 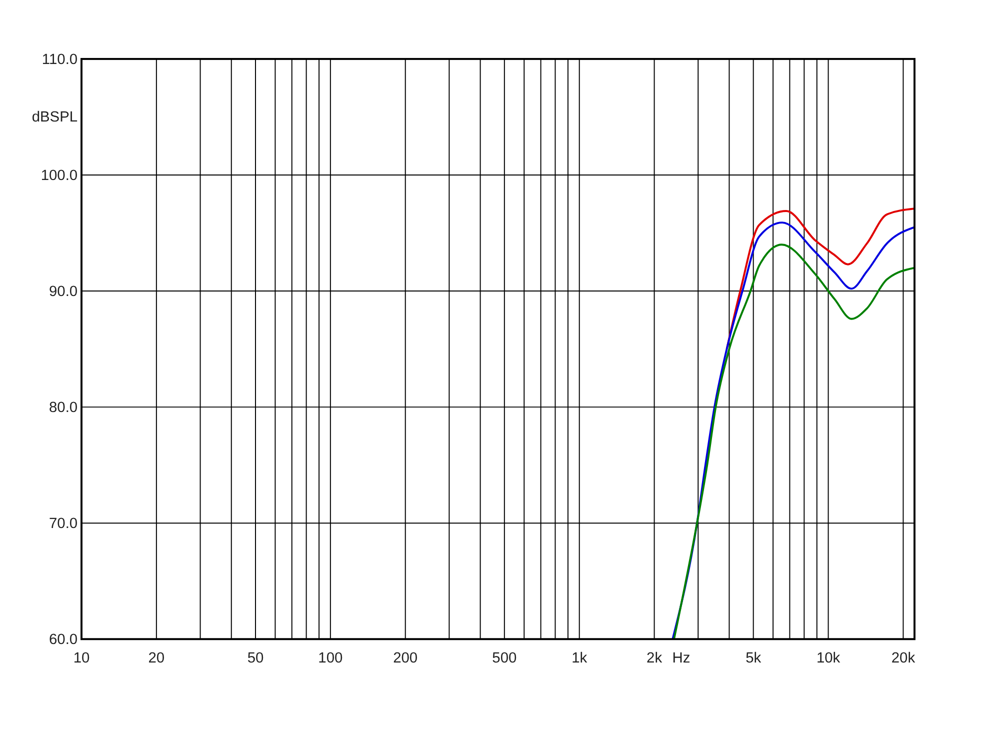 I want to click on y-tick-label: 80.0, so click(x=63, y=408).